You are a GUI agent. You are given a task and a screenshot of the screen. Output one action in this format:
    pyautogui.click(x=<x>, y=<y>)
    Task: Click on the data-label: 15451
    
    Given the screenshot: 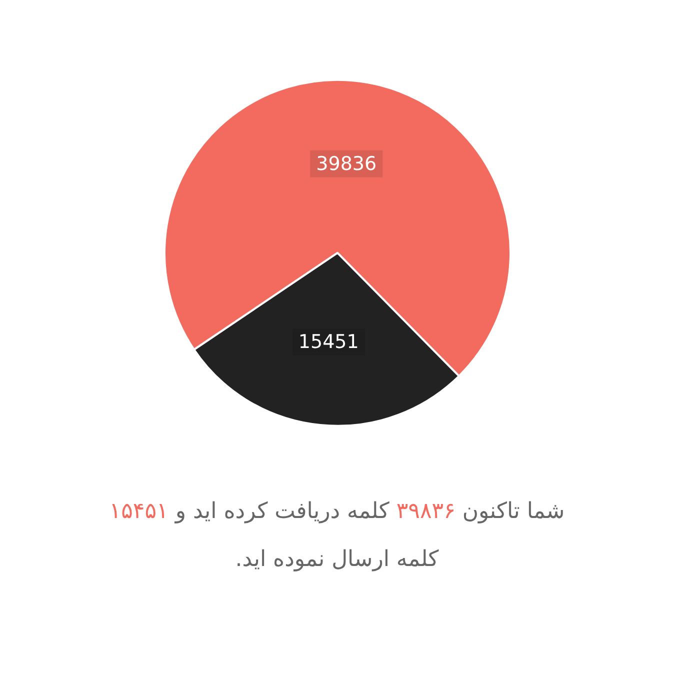 What is the action you would take?
    pyautogui.click(x=328, y=341)
    